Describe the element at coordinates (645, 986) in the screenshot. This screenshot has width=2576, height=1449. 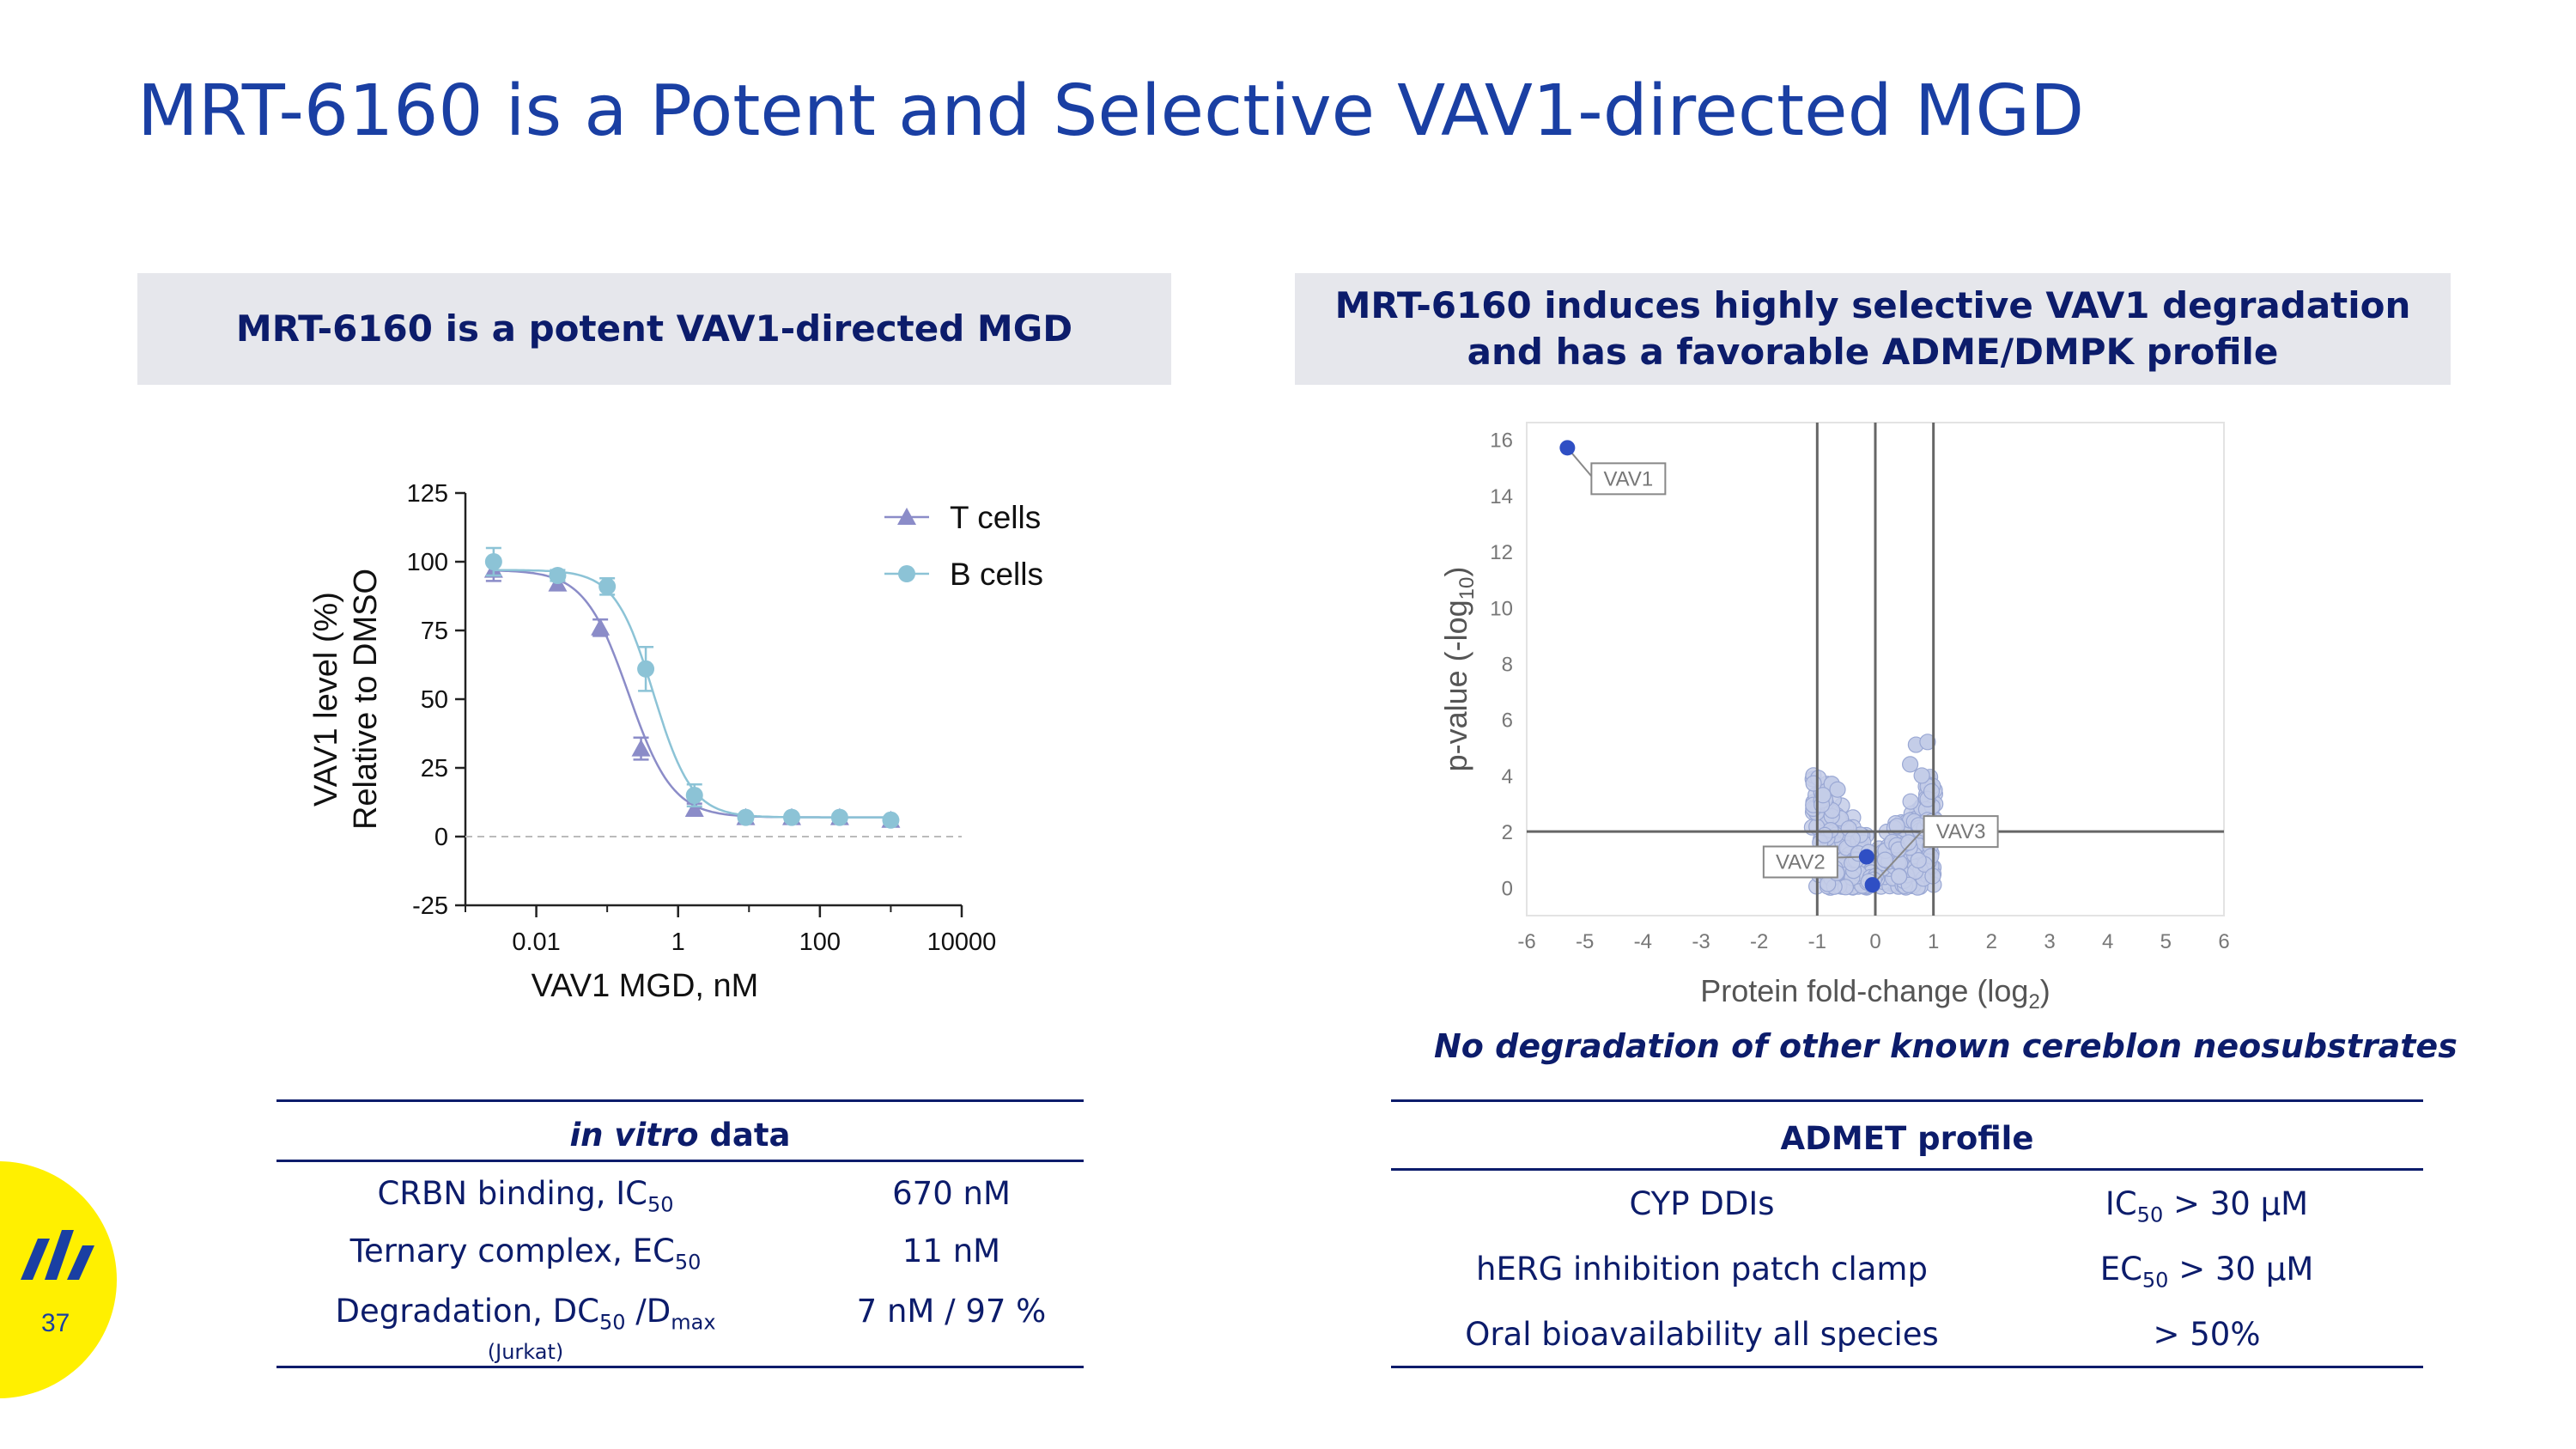
I see `x-axis-label: VAV1 MGD, nM` at that location.